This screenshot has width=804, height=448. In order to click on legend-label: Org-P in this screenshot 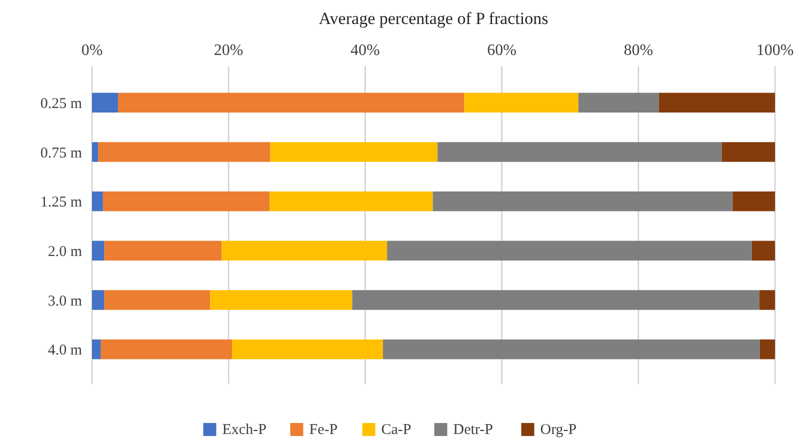, I will do `click(558, 430)`.